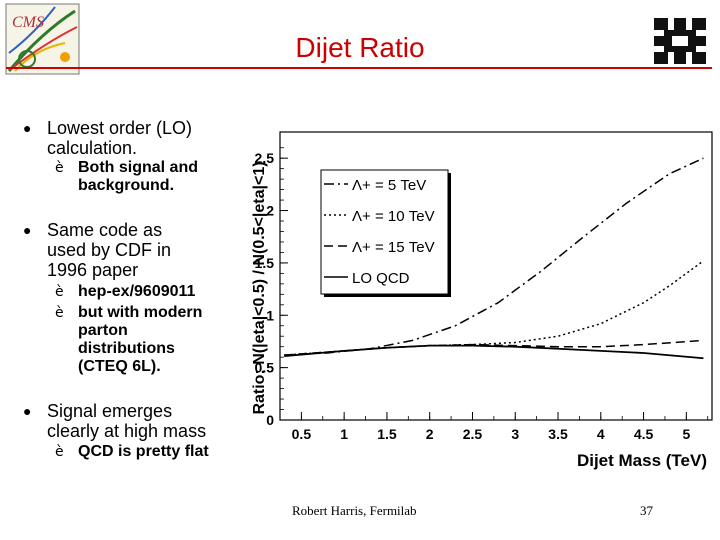  Describe the element at coordinates (359, 68) in the screenshot. I see `title-divider` at that location.